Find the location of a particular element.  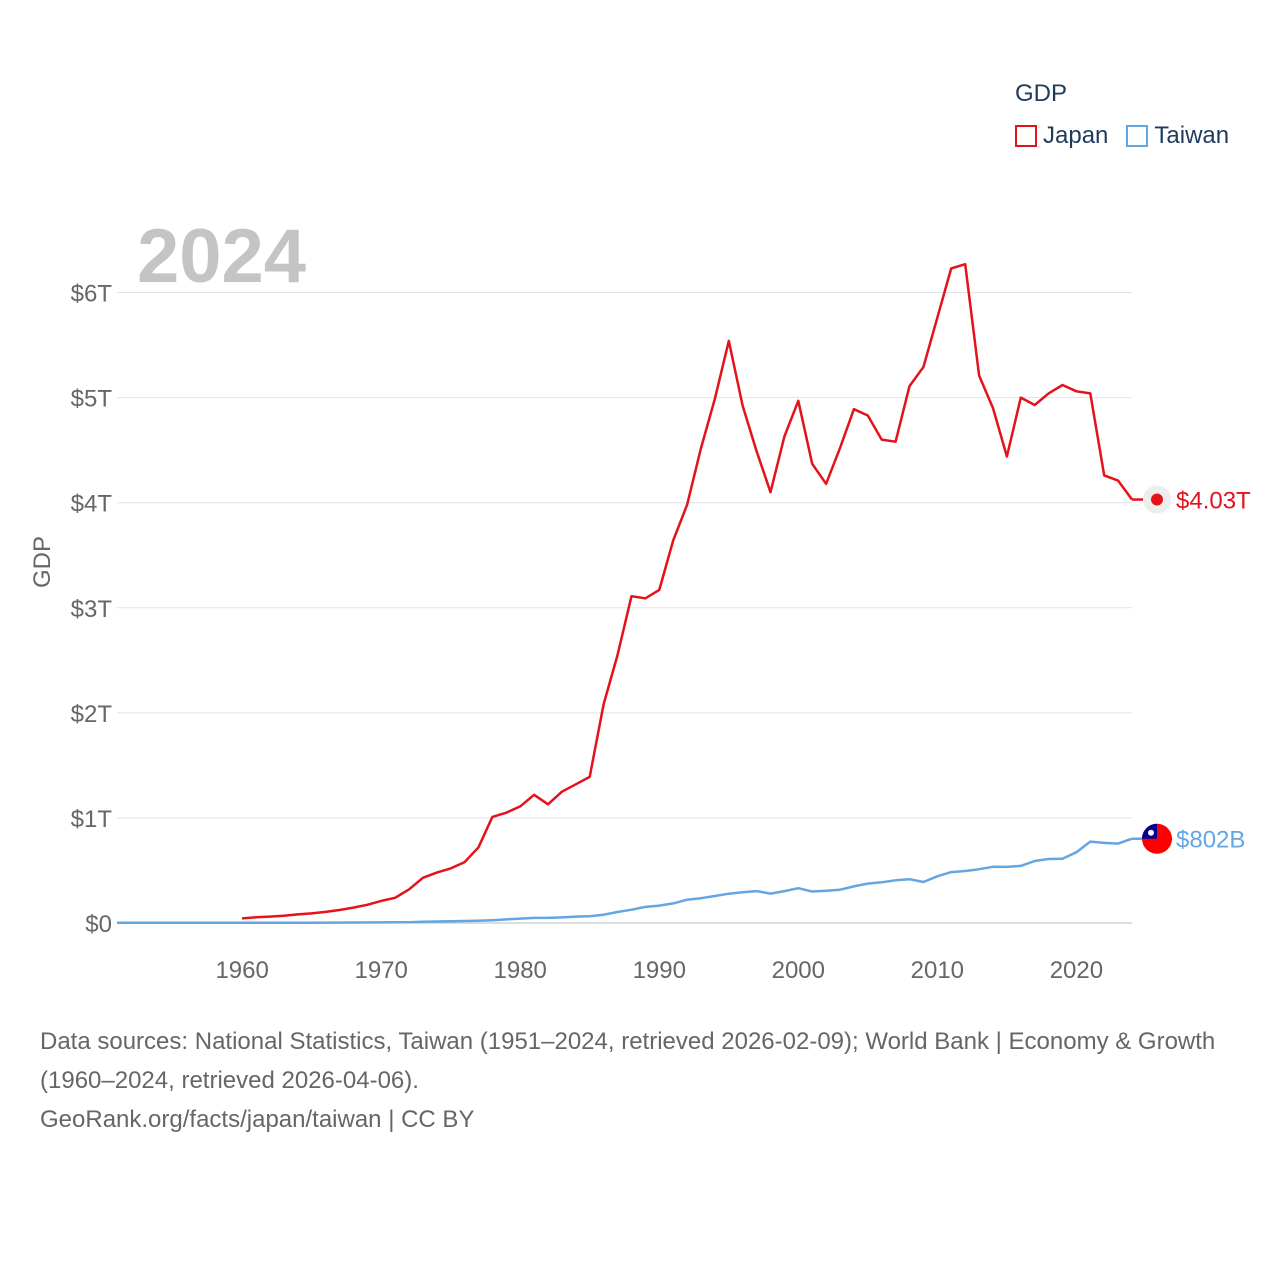

x-tick-label: 1990 is located at coordinates (659, 970).